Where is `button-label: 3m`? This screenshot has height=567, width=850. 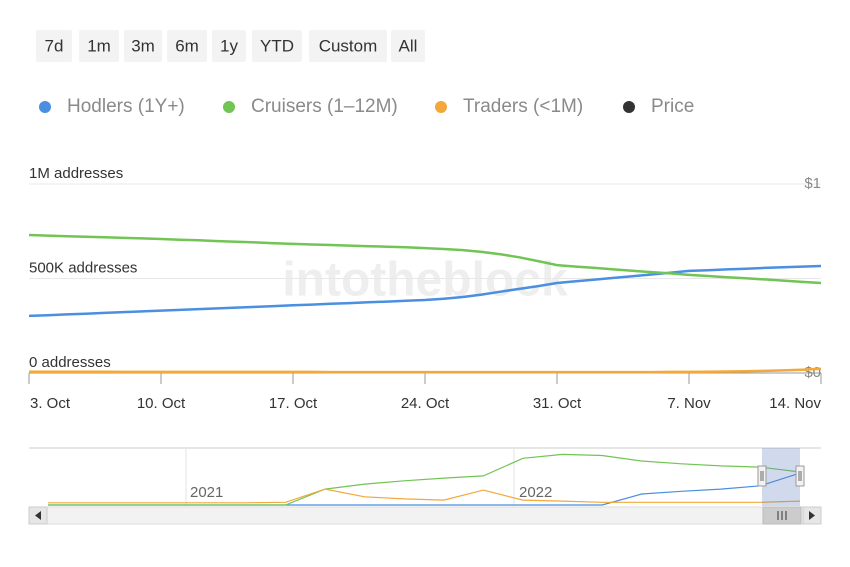
button-label: 3m is located at coordinates (143, 45).